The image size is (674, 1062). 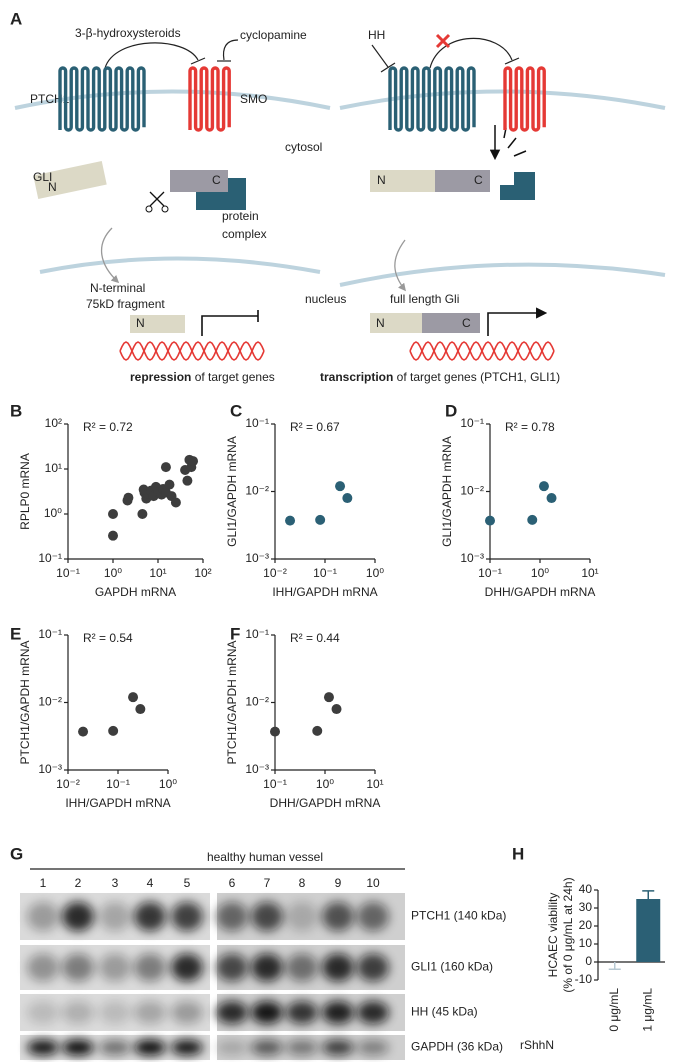 I want to click on row-label: PTCH1 (140 kDa), so click(x=458, y=916).